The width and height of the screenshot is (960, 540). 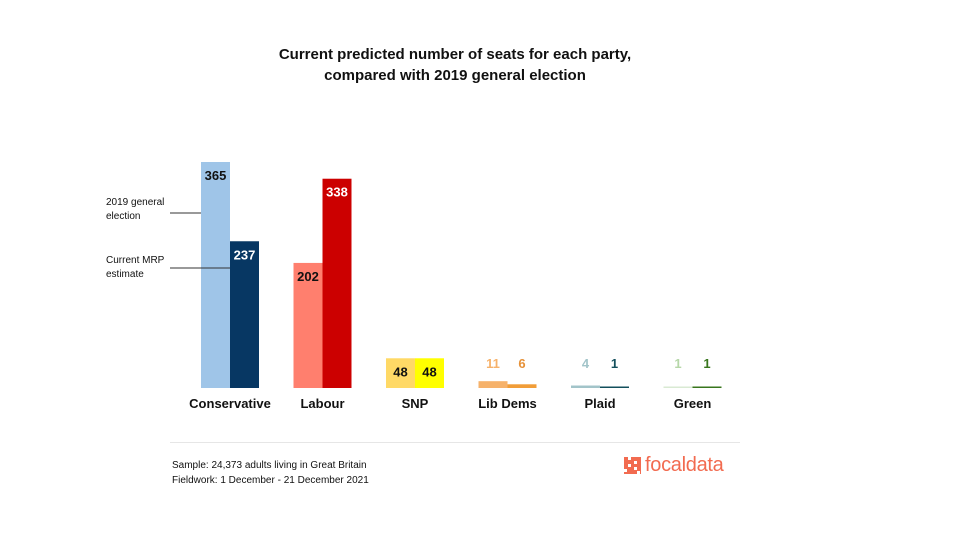 I want to click on data-label-snp-mrp: 48, so click(x=429, y=371).